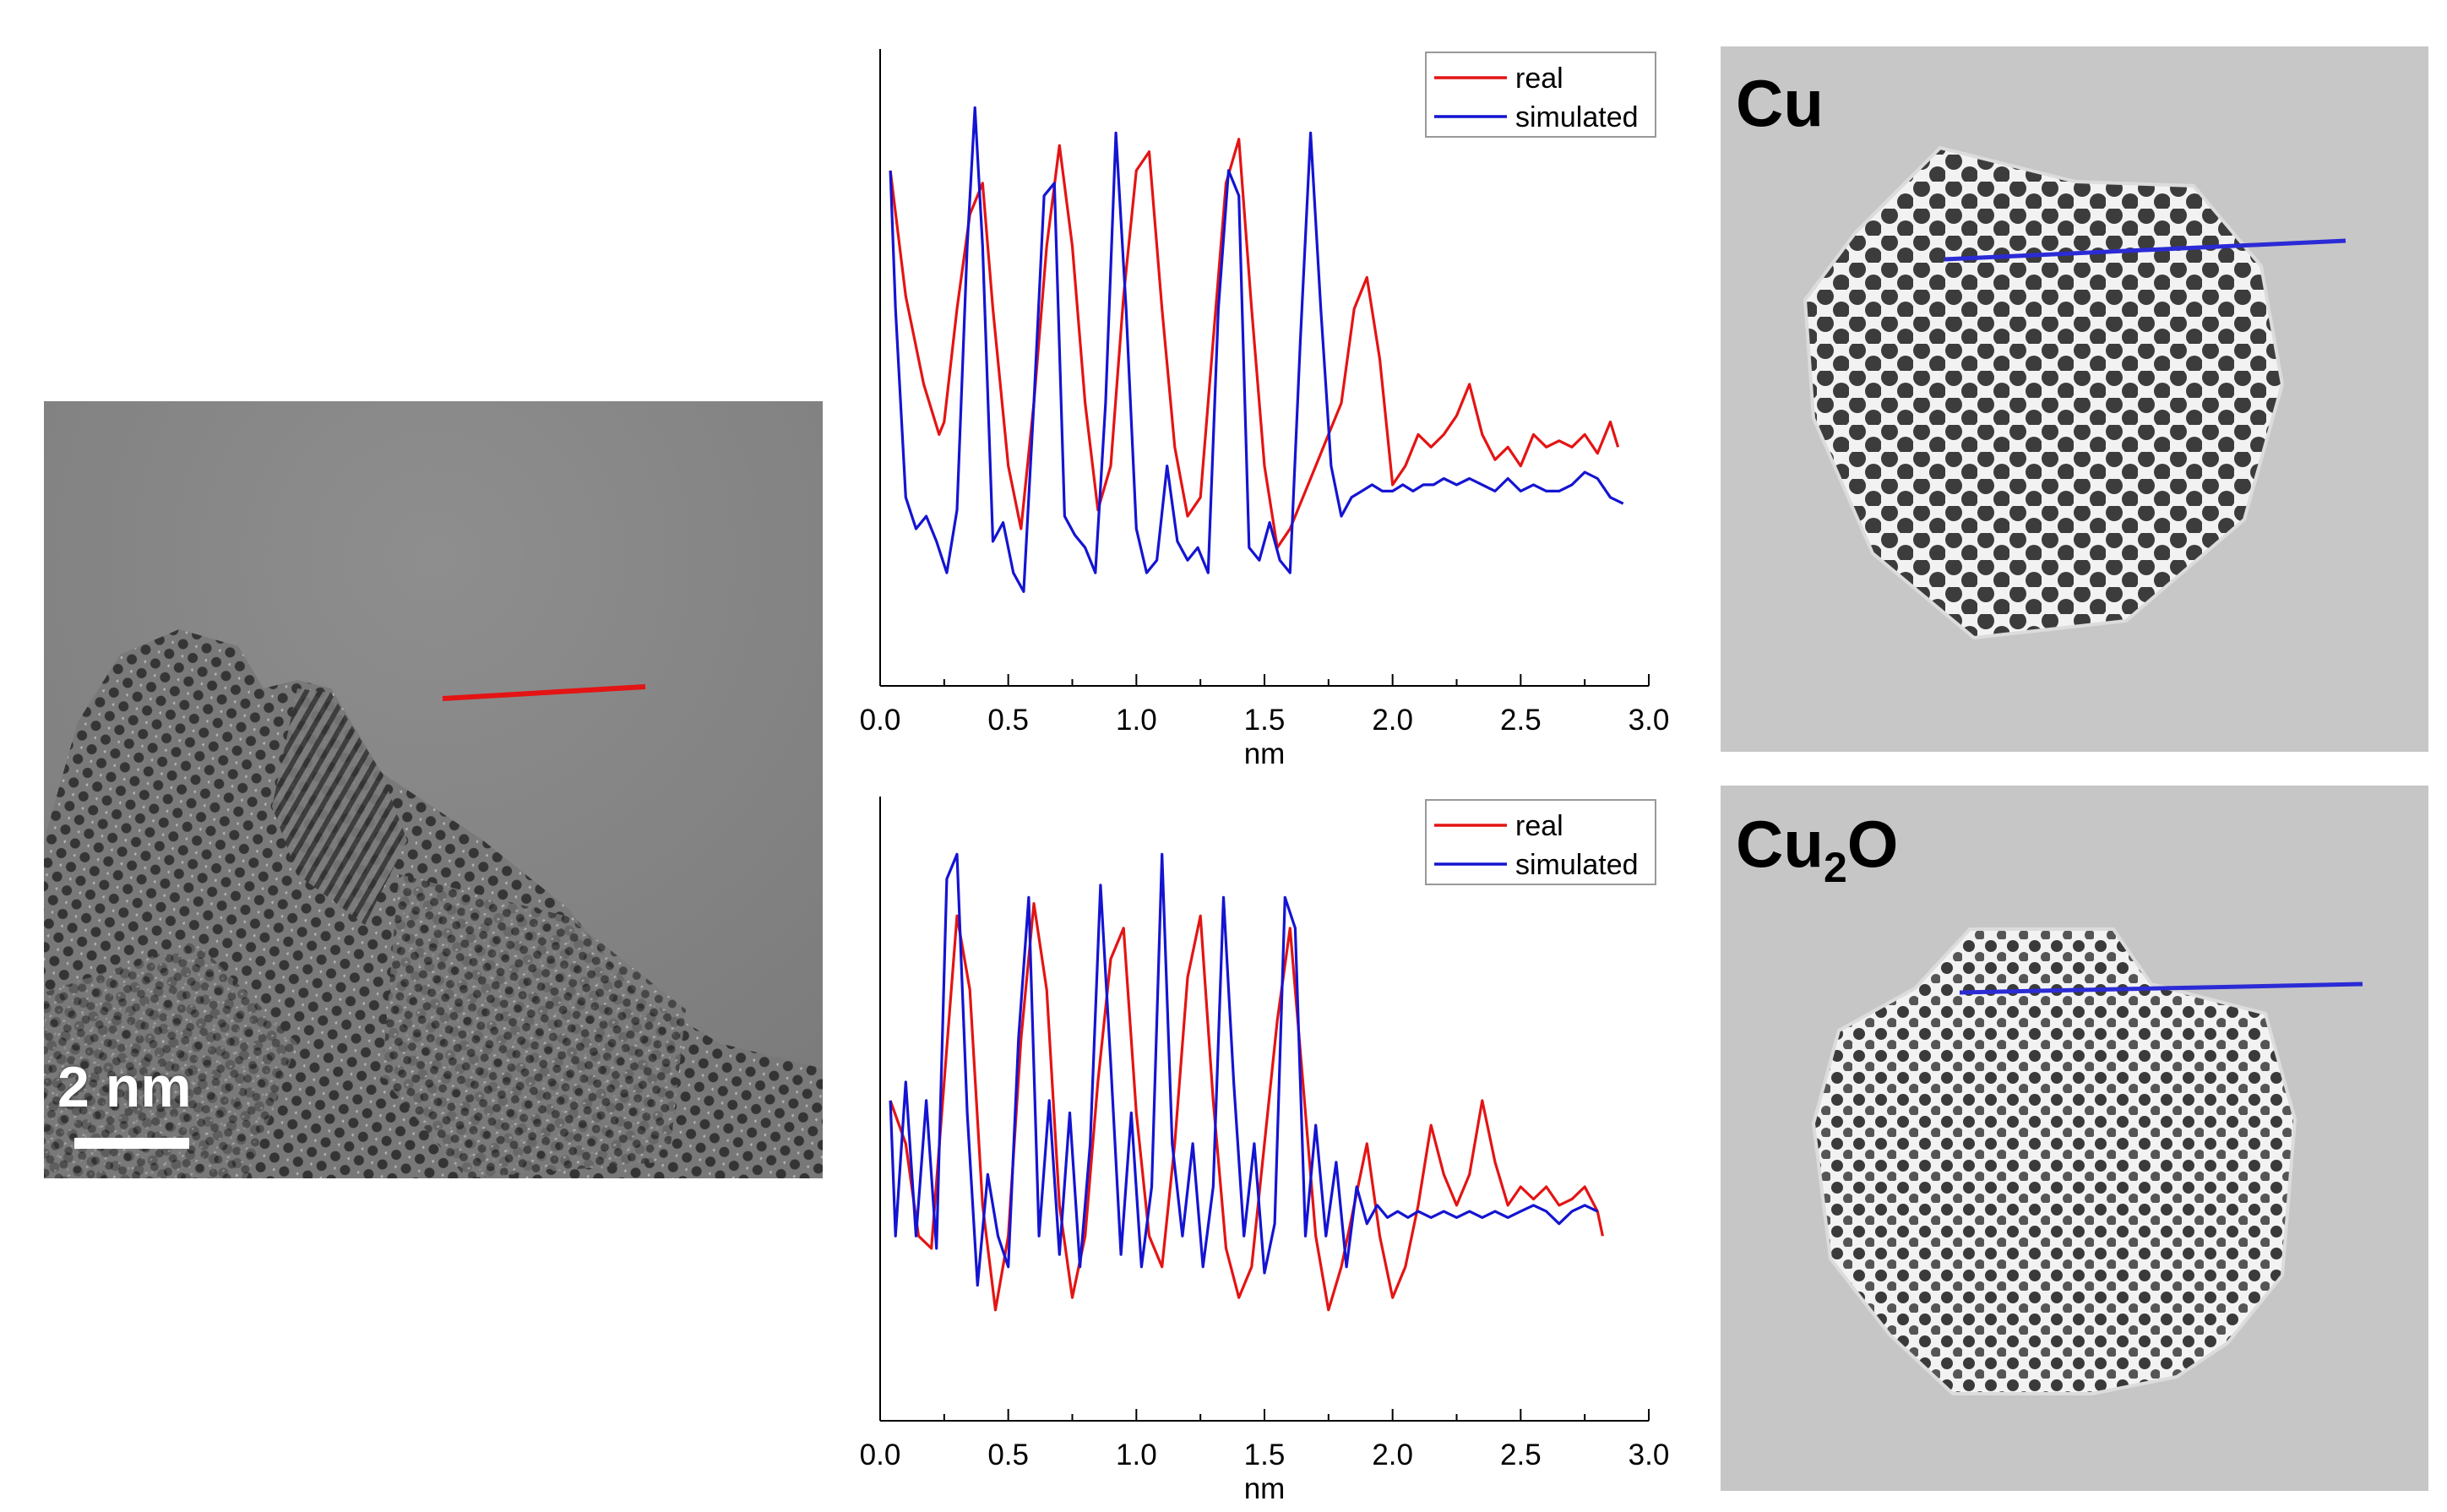  Describe the element at coordinates (131, 1143) in the screenshot. I see `scale-bar` at that location.